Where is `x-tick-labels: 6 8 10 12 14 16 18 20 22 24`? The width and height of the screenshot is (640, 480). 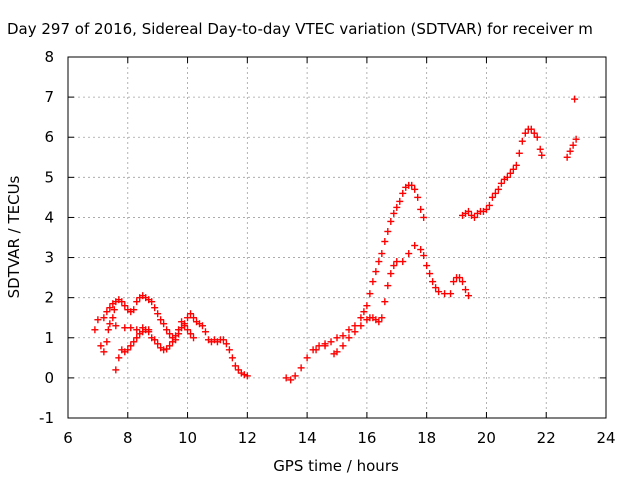 x-tick-labels: 6 8 10 12 14 16 18 20 22 24 is located at coordinates (339, 438).